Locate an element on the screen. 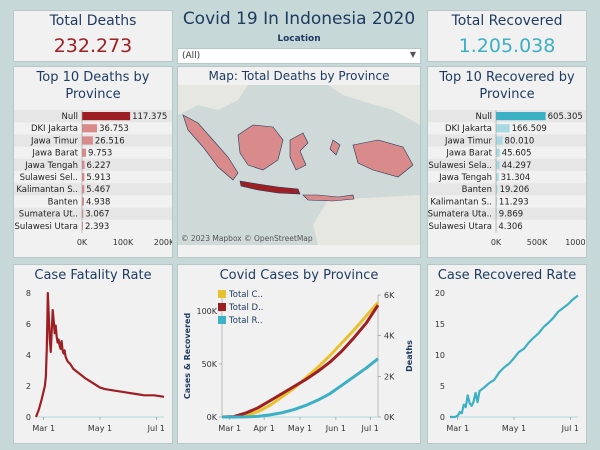 The width and height of the screenshot is (600, 450). cfr-y-tick: 6 is located at coordinates (28, 324).